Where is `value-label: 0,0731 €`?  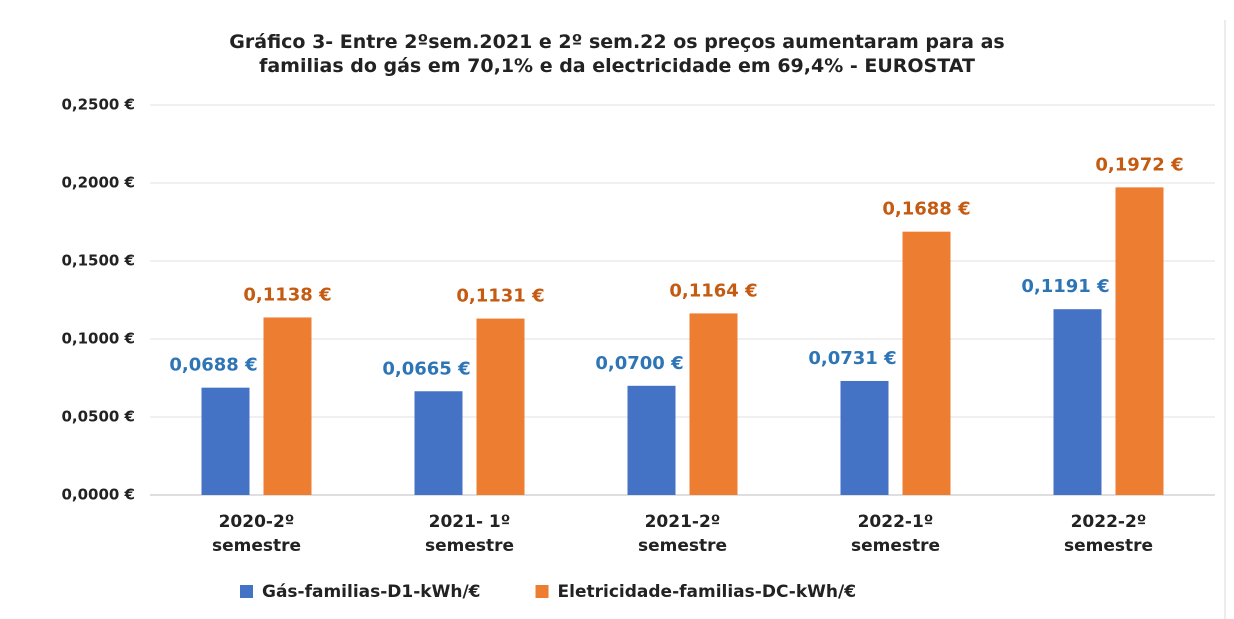
value-label: 0,0731 € is located at coordinates (852, 358).